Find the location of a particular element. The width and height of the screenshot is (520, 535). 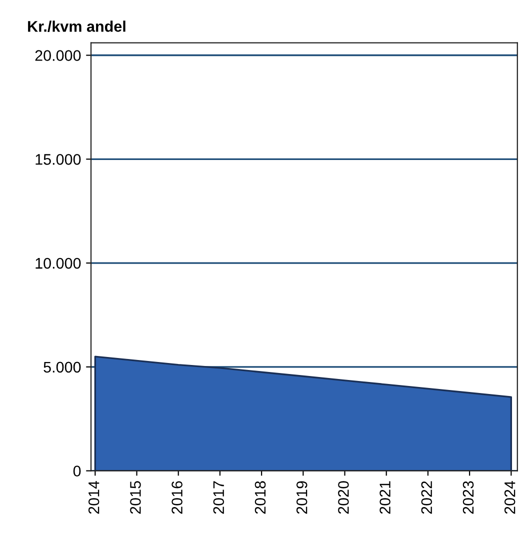

y-tick-label: 10.000 is located at coordinates (58, 263).